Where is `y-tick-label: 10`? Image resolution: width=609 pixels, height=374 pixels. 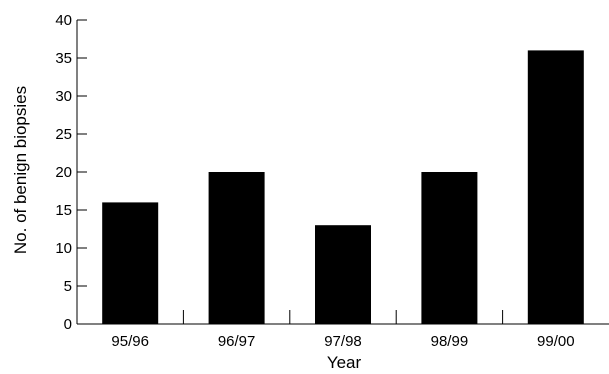
y-tick-label: 10 is located at coordinates (63, 248).